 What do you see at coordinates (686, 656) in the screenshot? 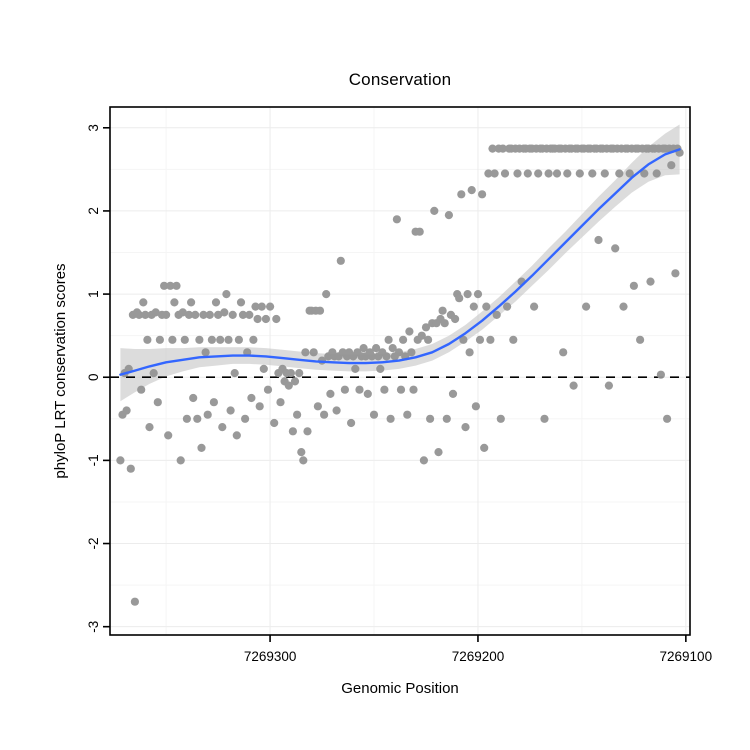
I see `x-tick-label: 7269100` at bounding box center [686, 656].